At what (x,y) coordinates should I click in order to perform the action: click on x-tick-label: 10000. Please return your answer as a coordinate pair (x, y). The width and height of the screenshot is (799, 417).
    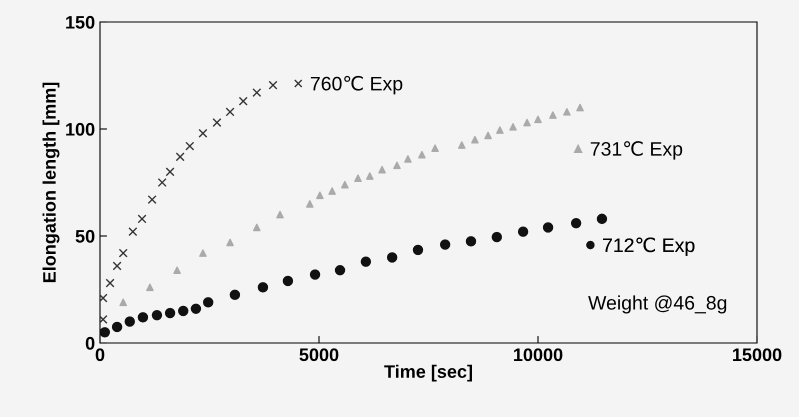
    Looking at the image, I should click on (538, 355).